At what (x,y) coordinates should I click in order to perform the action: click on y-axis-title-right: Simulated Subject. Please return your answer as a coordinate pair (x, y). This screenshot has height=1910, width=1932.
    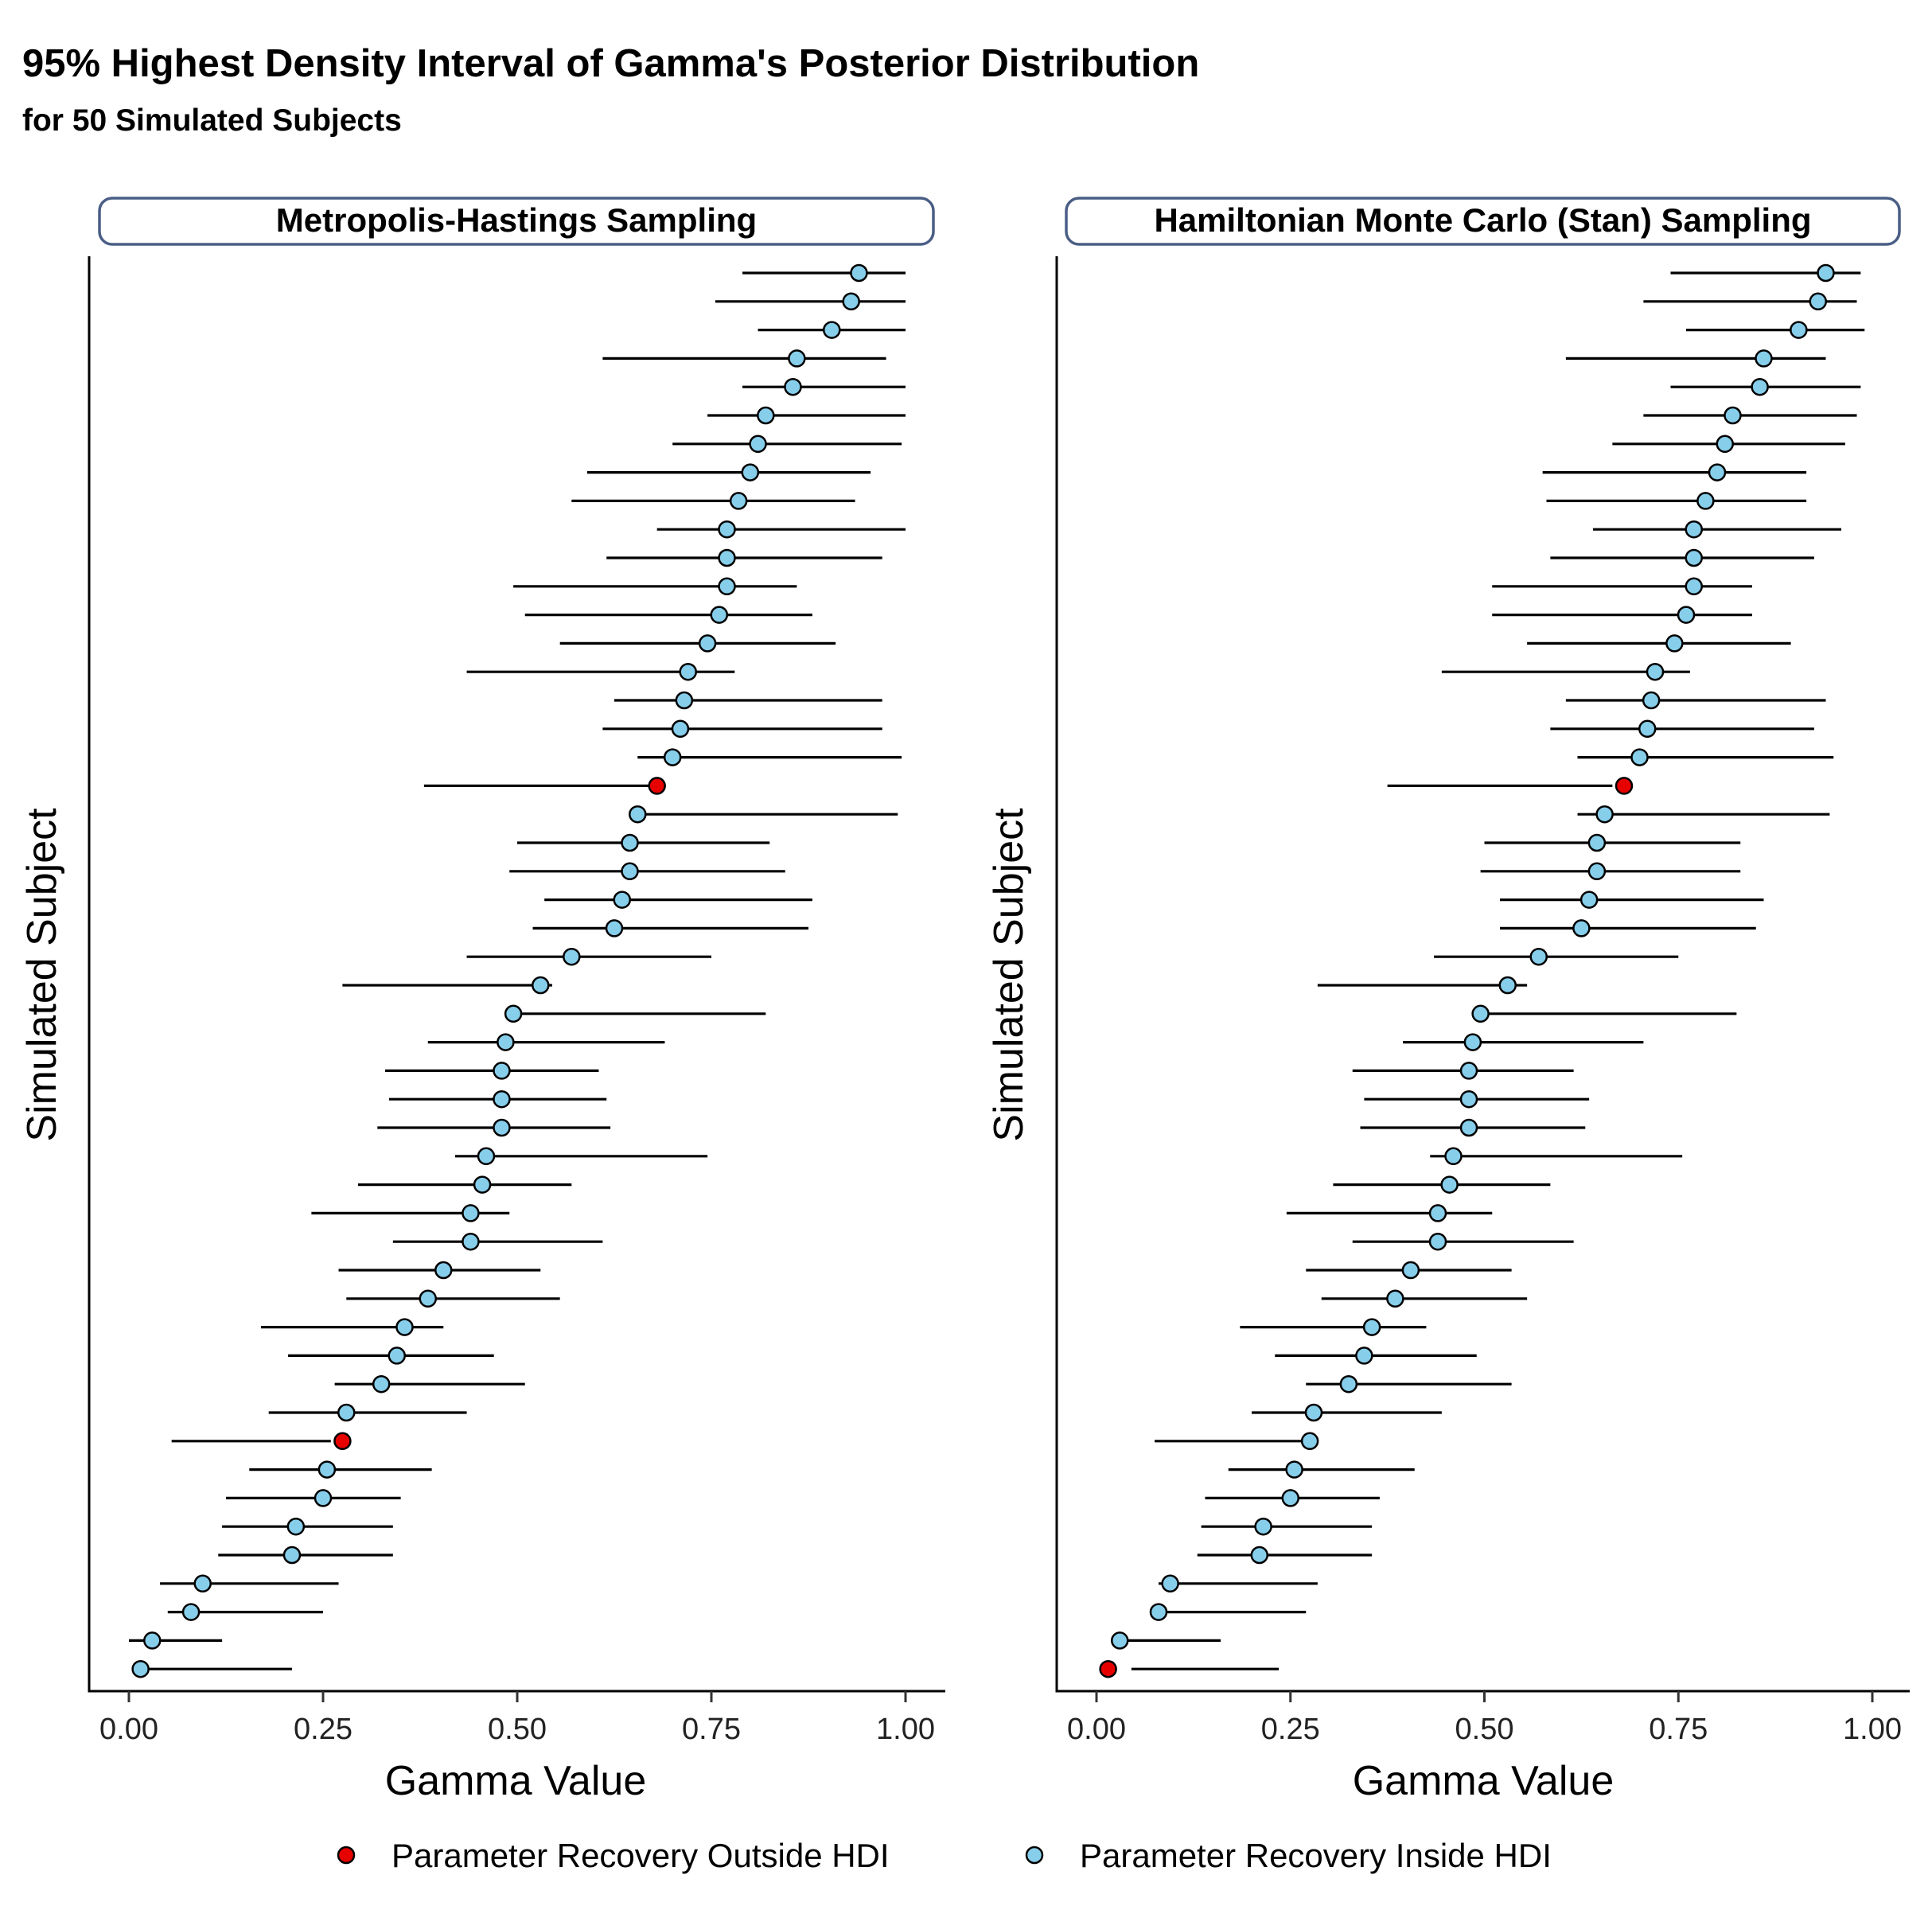
    Looking at the image, I should click on (1009, 975).